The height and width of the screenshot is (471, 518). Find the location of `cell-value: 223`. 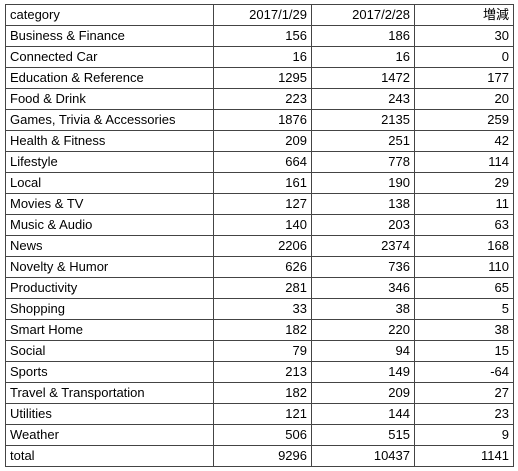

cell-value: 223 is located at coordinates (262, 99).